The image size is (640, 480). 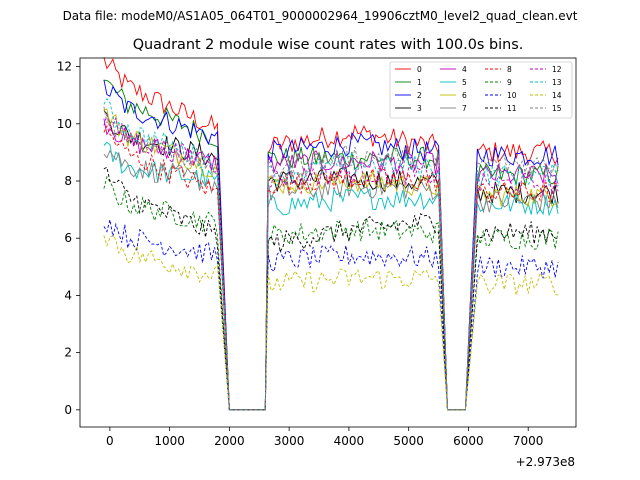 I want to click on y-tick-label: 12, so click(x=64, y=67).